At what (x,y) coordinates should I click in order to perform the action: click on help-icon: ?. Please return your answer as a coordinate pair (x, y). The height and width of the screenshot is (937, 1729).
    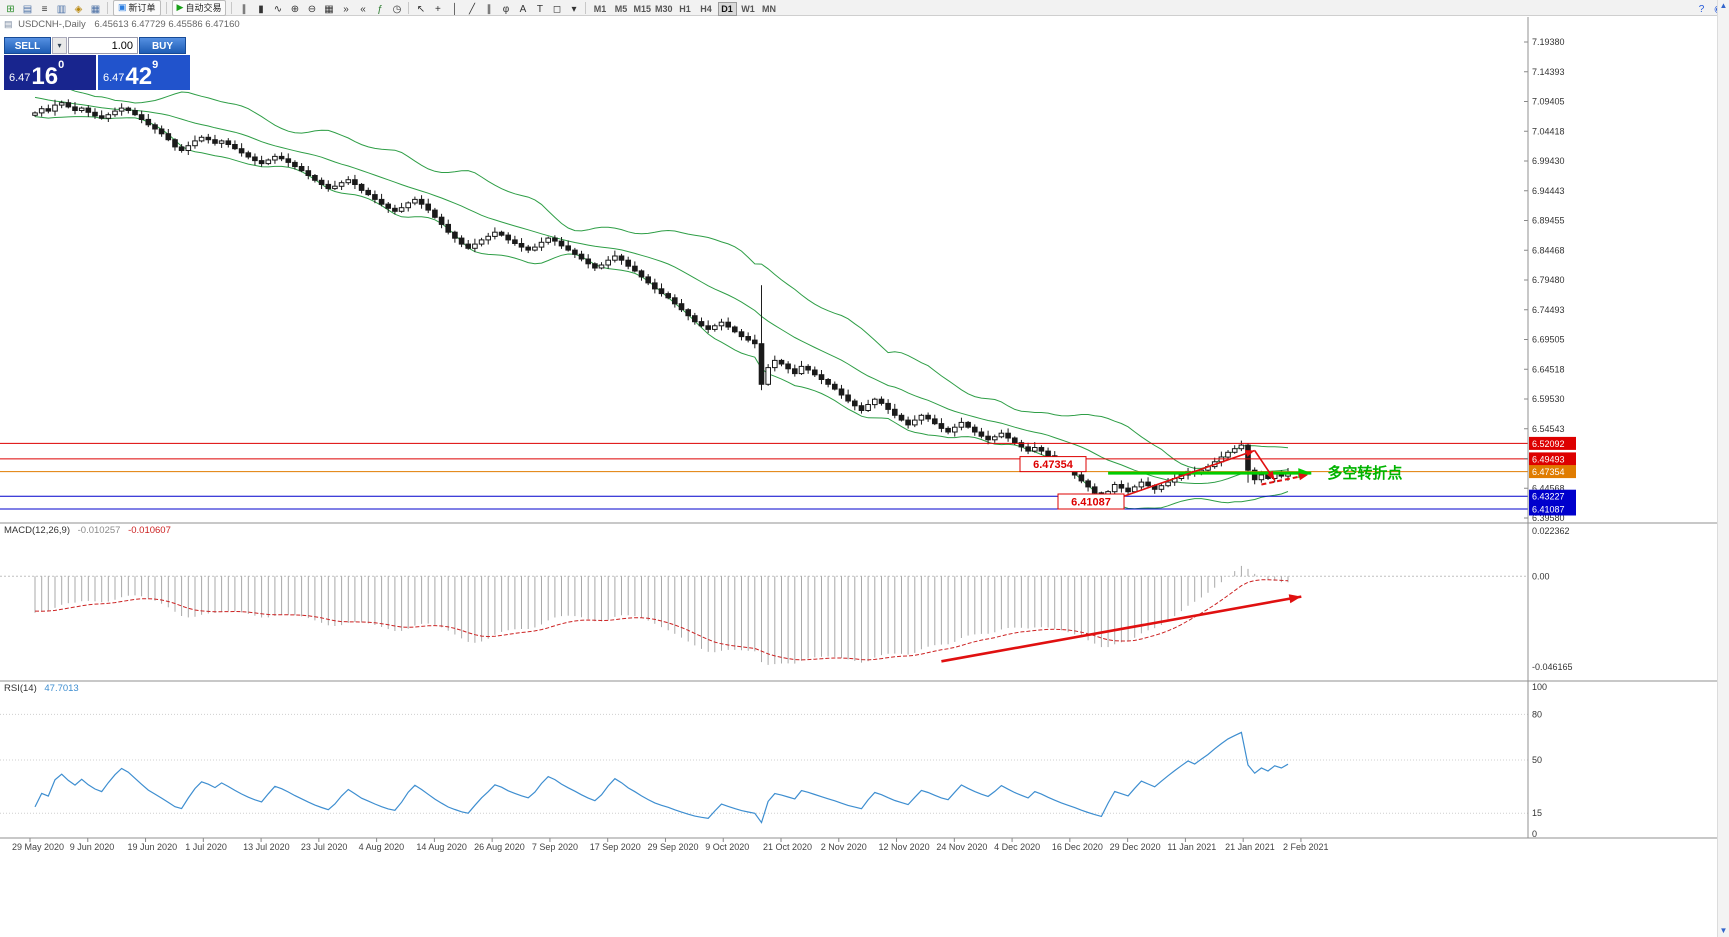
    Looking at the image, I should click on (1701, 9).